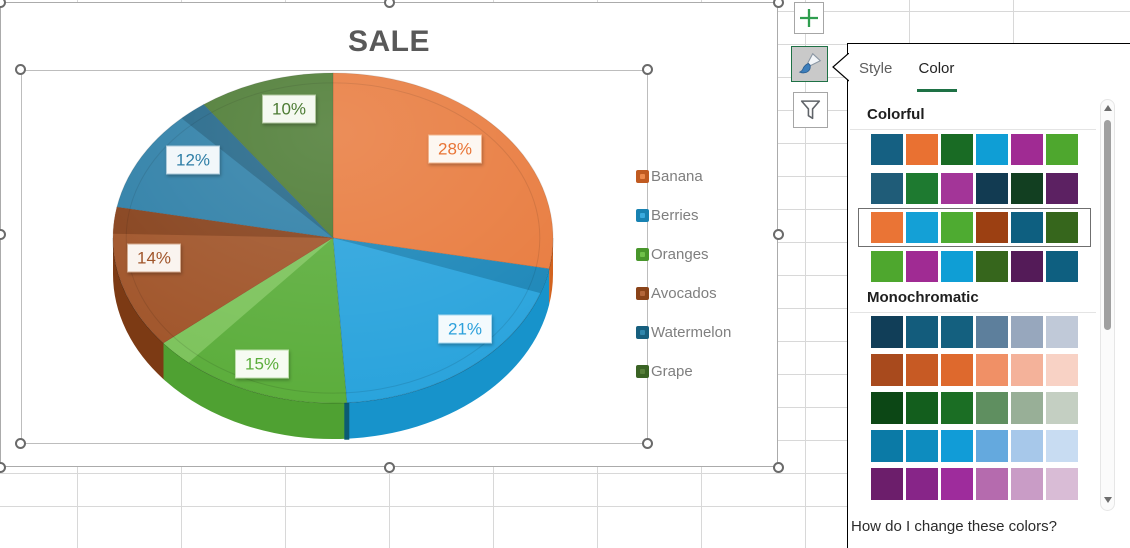 The height and width of the screenshot is (548, 1130). What do you see at coordinates (675, 215) in the screenshot?
I see `legend-label: Berries` at bounding box center [675, 215].